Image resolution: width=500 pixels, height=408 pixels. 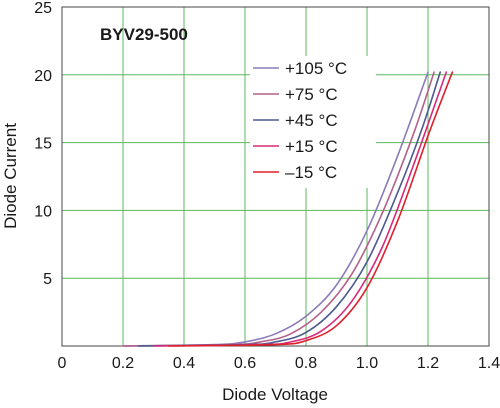 I want to click on legend-label: +15 °C, so click(x=311, y=146).